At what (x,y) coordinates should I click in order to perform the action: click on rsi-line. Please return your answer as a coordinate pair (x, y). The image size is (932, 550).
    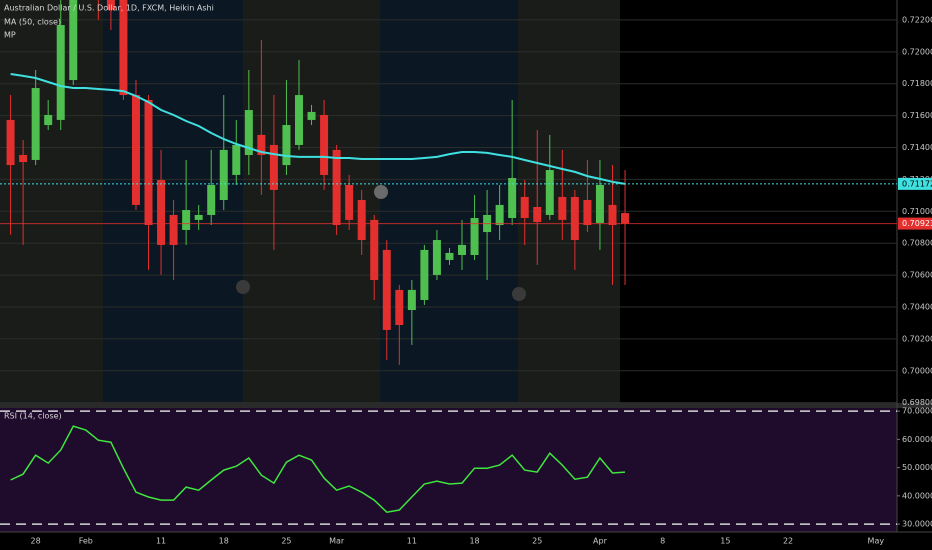
    Looking at the image, I should click on (318, 469).